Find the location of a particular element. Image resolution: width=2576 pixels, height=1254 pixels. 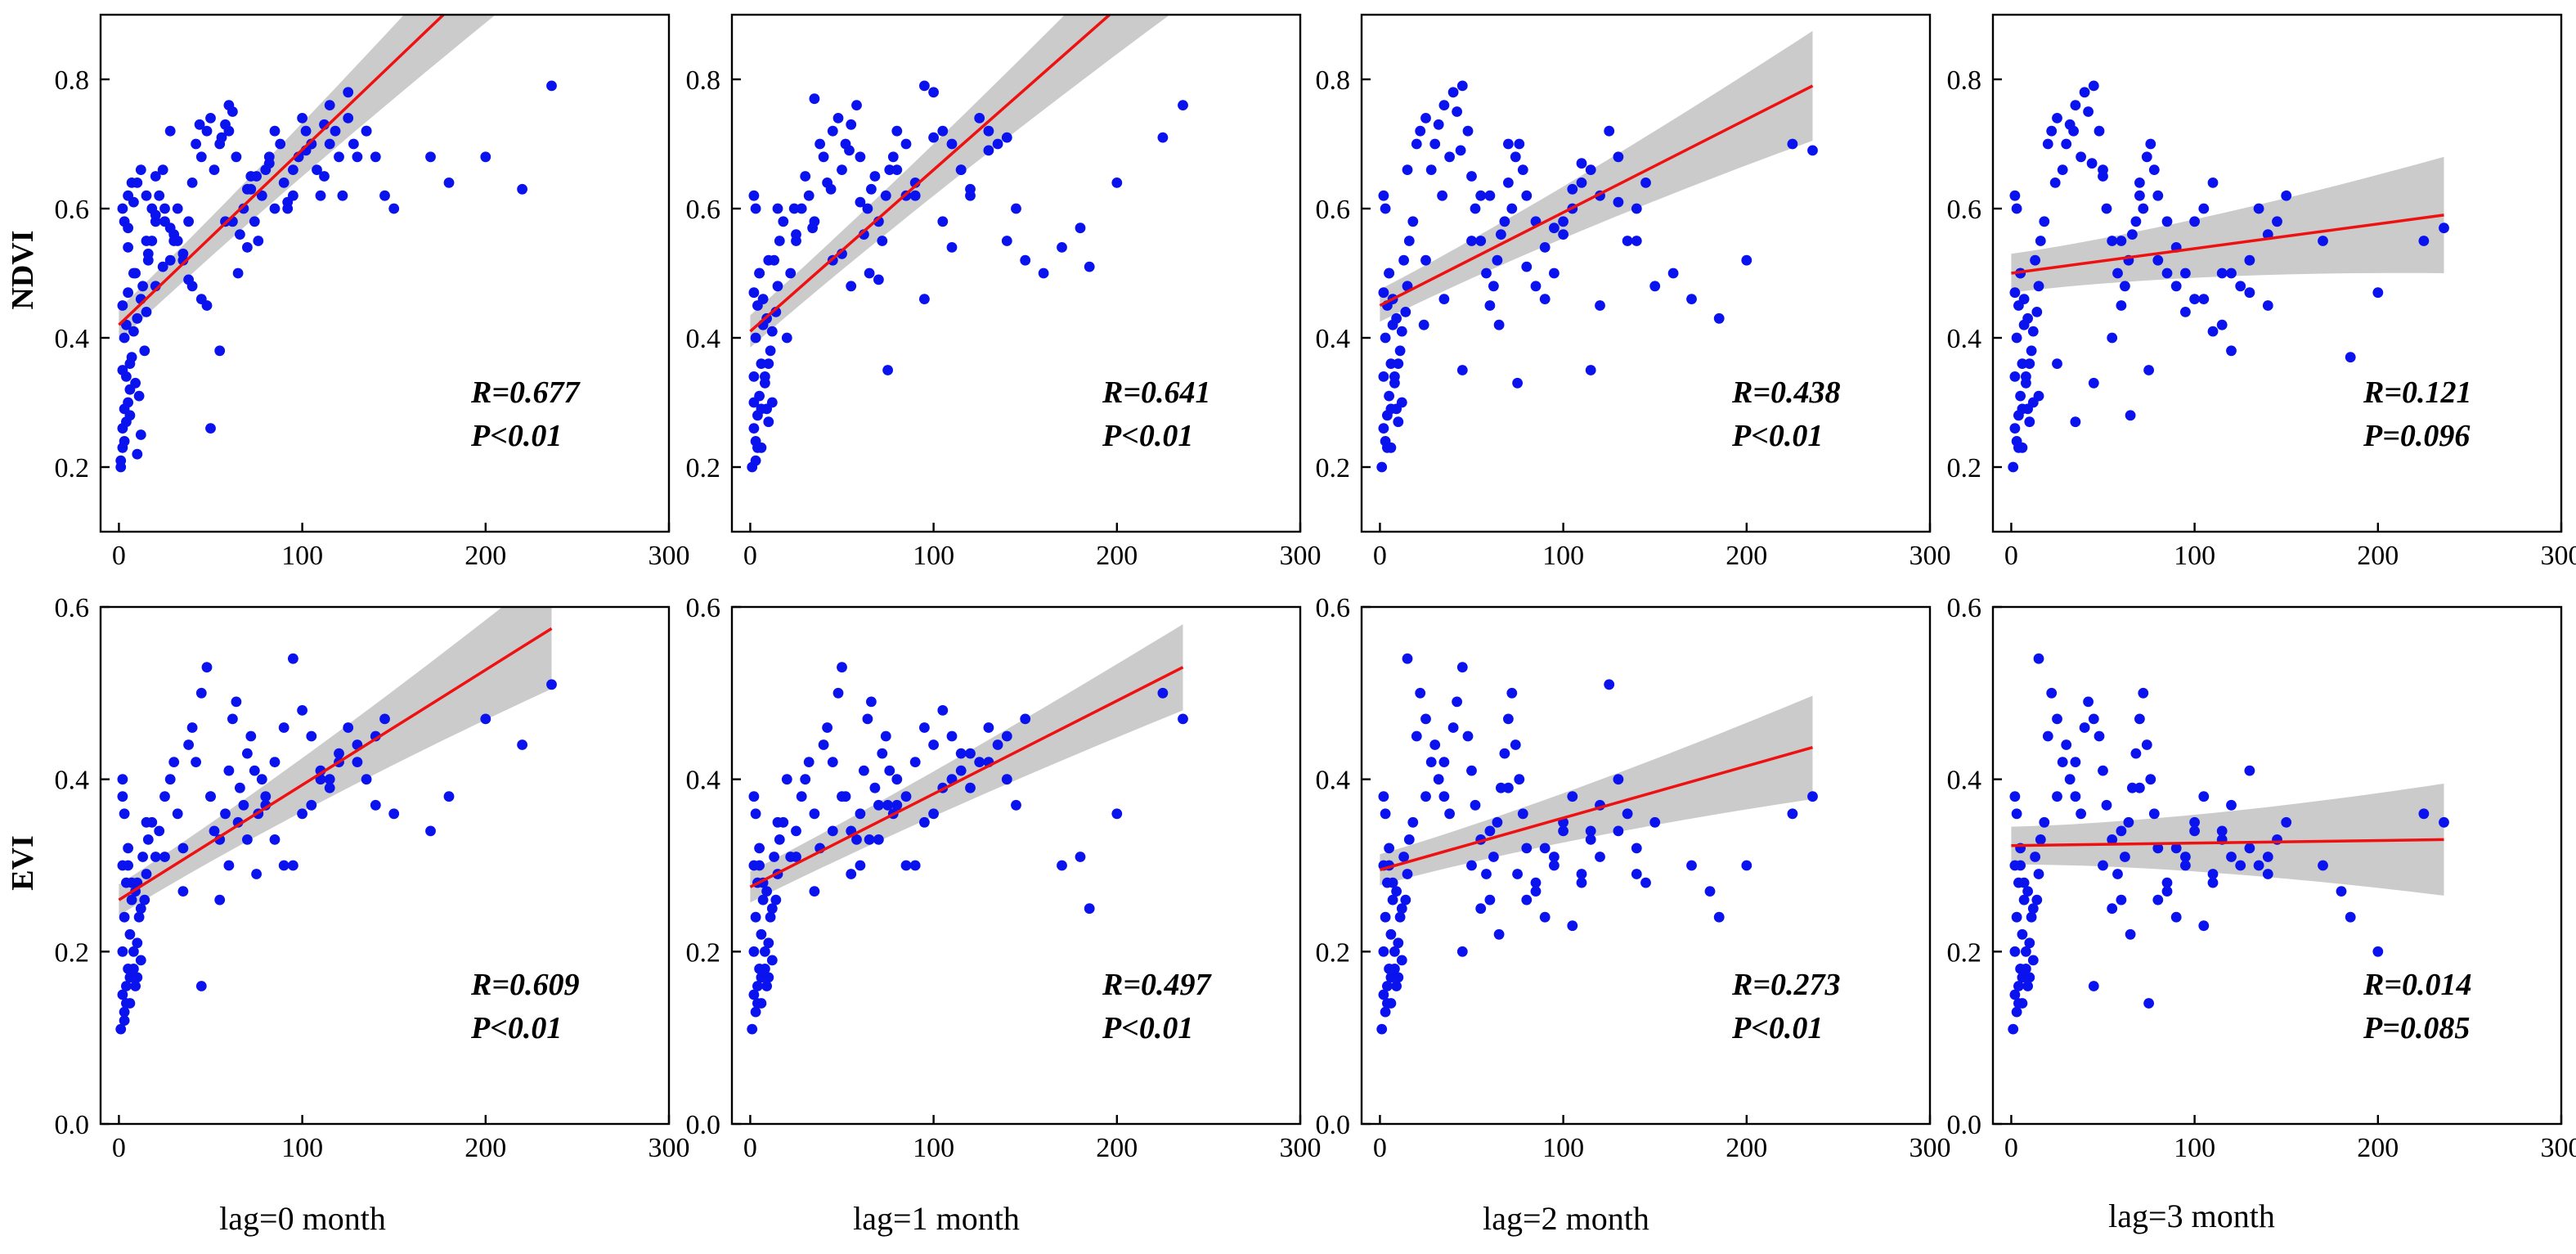

y-tick-label: 0.6 is located at coordinates (1333, 210).